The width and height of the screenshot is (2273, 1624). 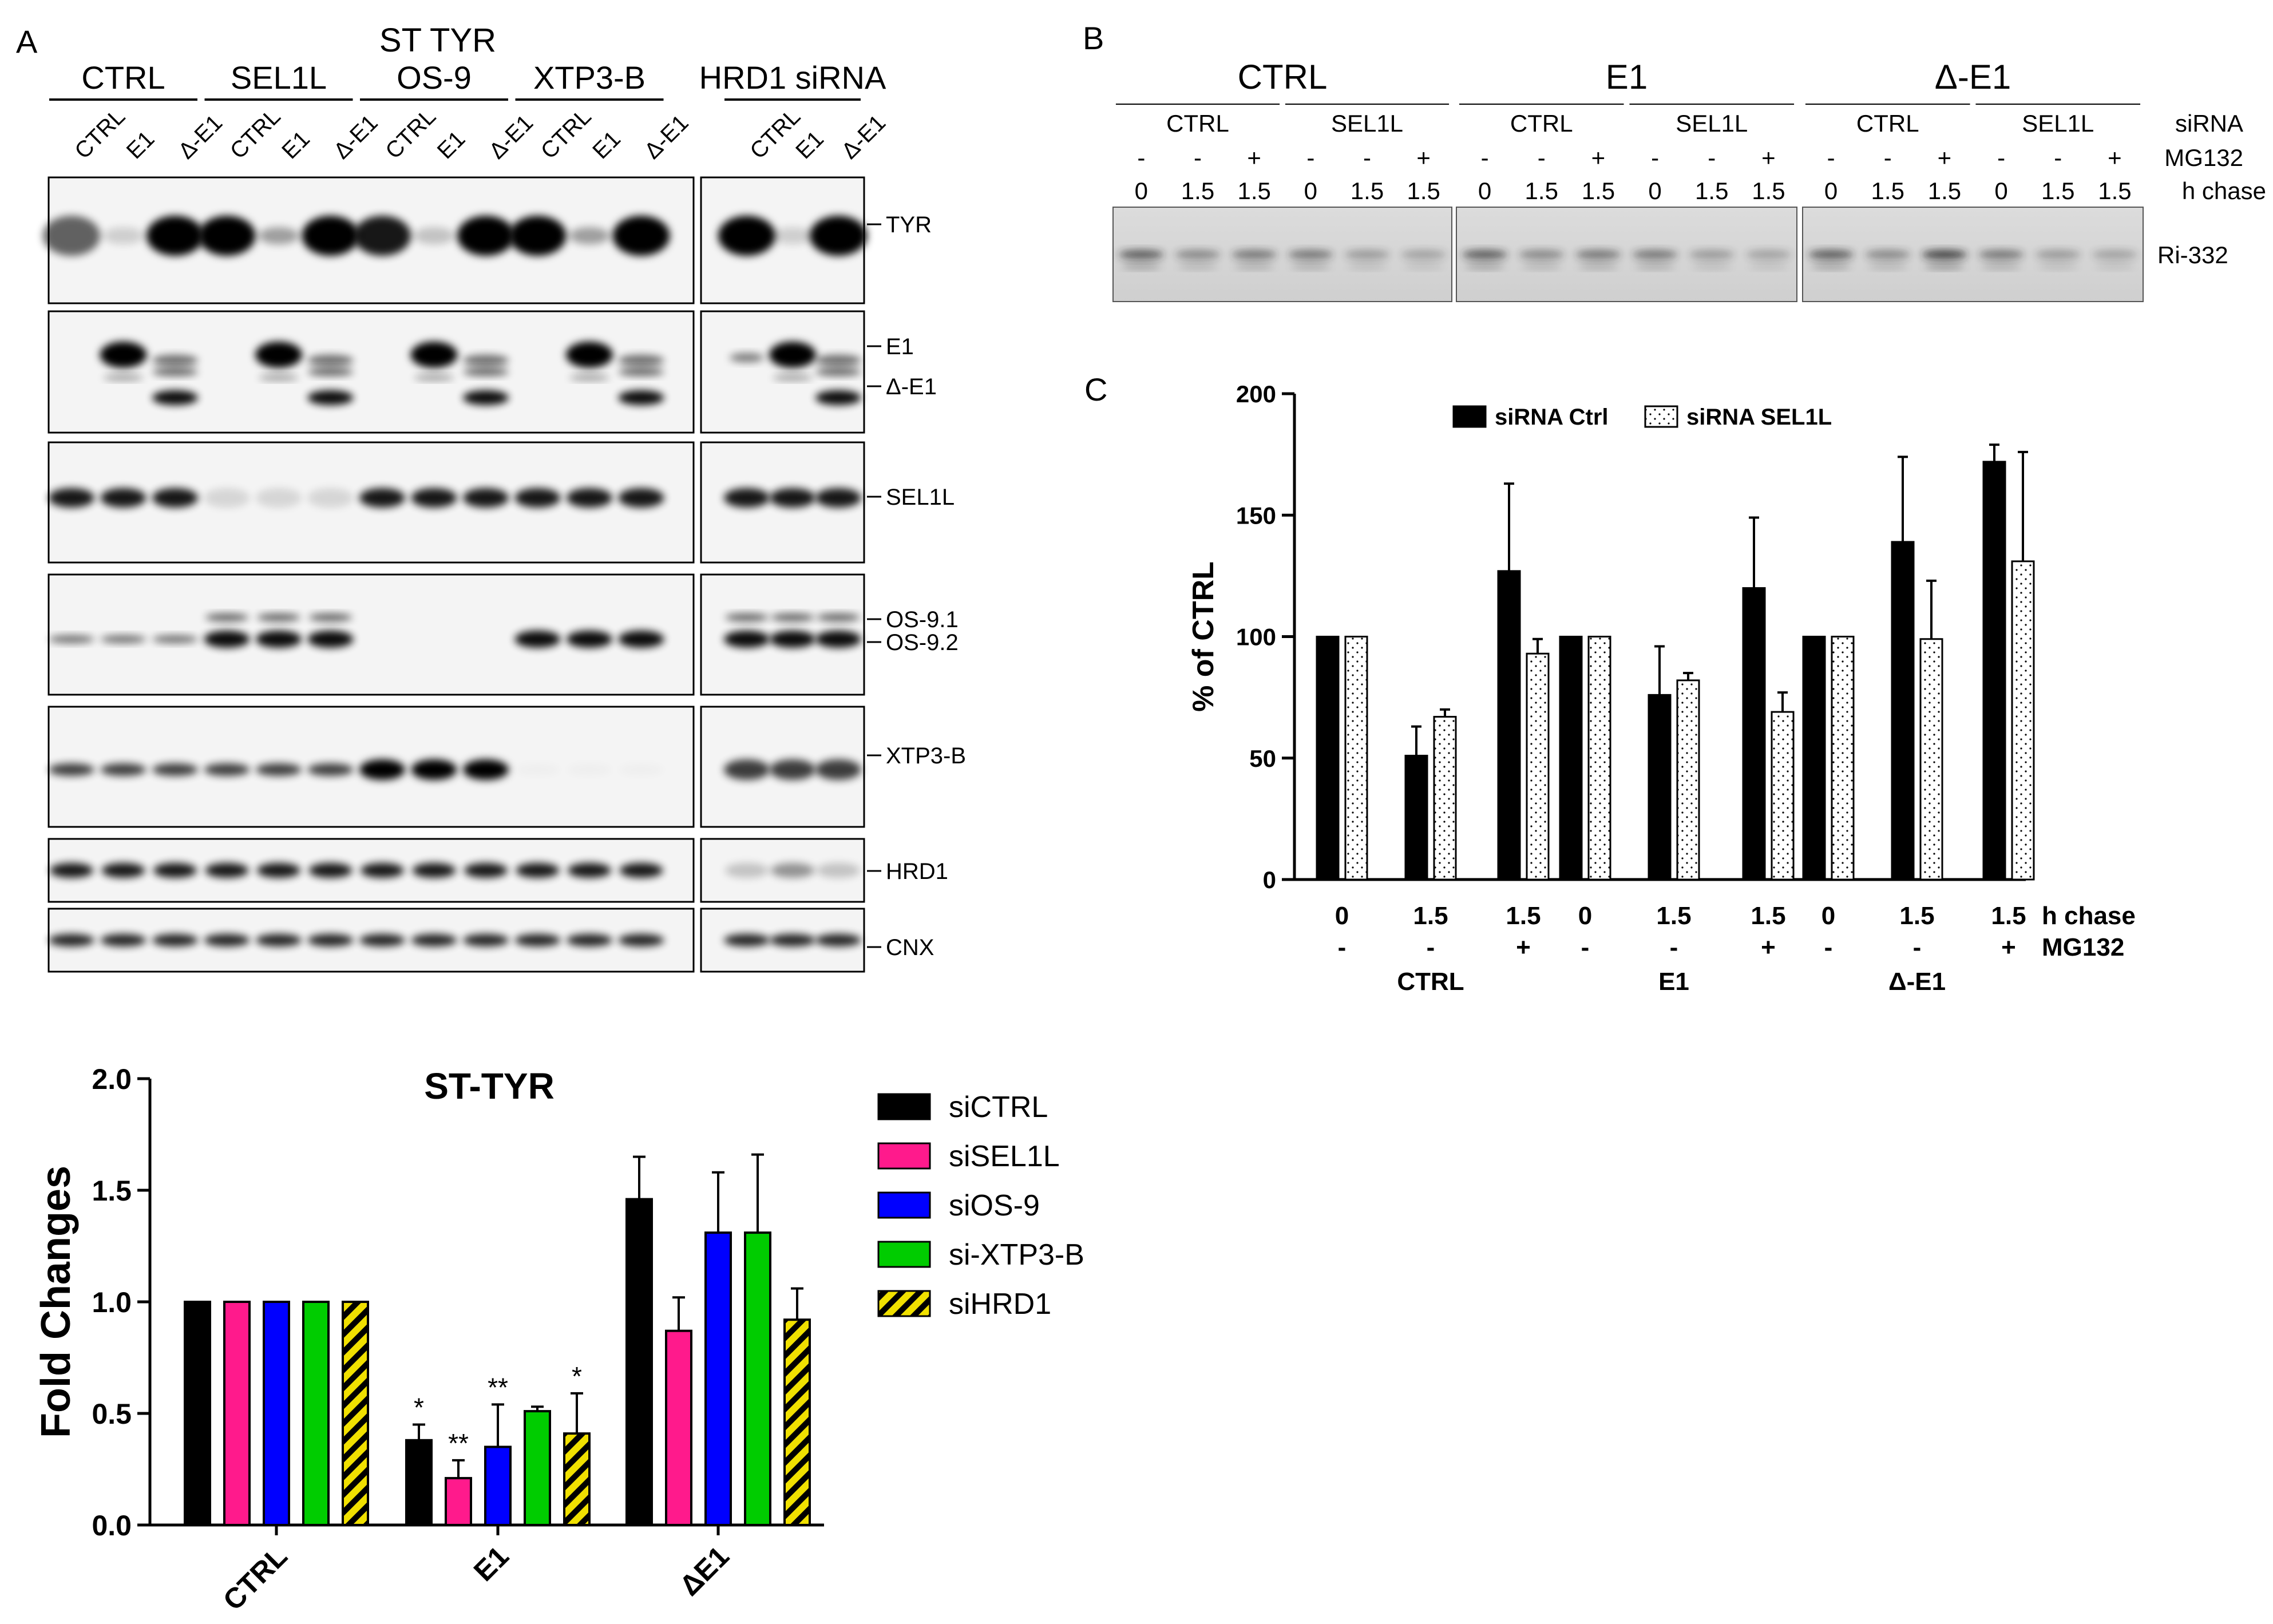 I want to click on y-tick-label: 150, so click(x=1256, y=515).